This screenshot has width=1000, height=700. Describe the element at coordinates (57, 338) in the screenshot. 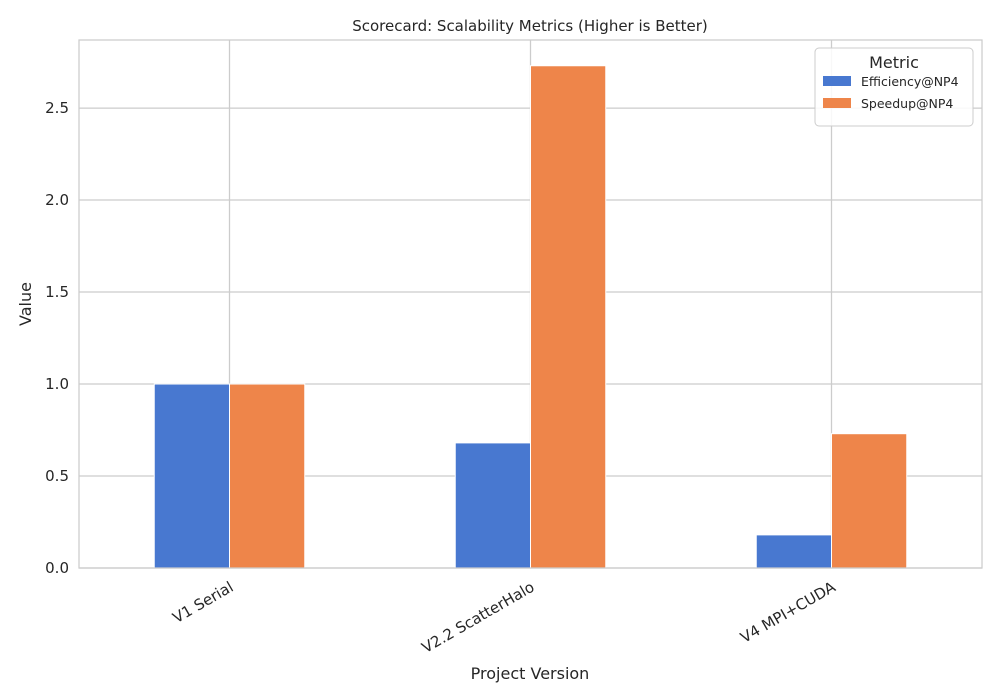

I see `y-tick-labels: 0.0 0.5 1.0 1.5 2.0 2.5` at that location.